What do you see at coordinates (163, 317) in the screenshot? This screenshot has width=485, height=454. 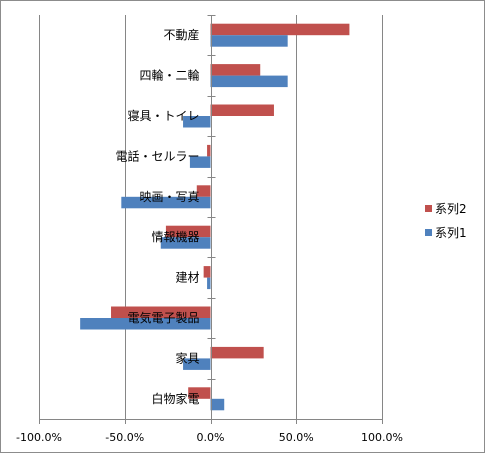 I see `category-label: 電気電子製品` at bounding box center [163, 317].